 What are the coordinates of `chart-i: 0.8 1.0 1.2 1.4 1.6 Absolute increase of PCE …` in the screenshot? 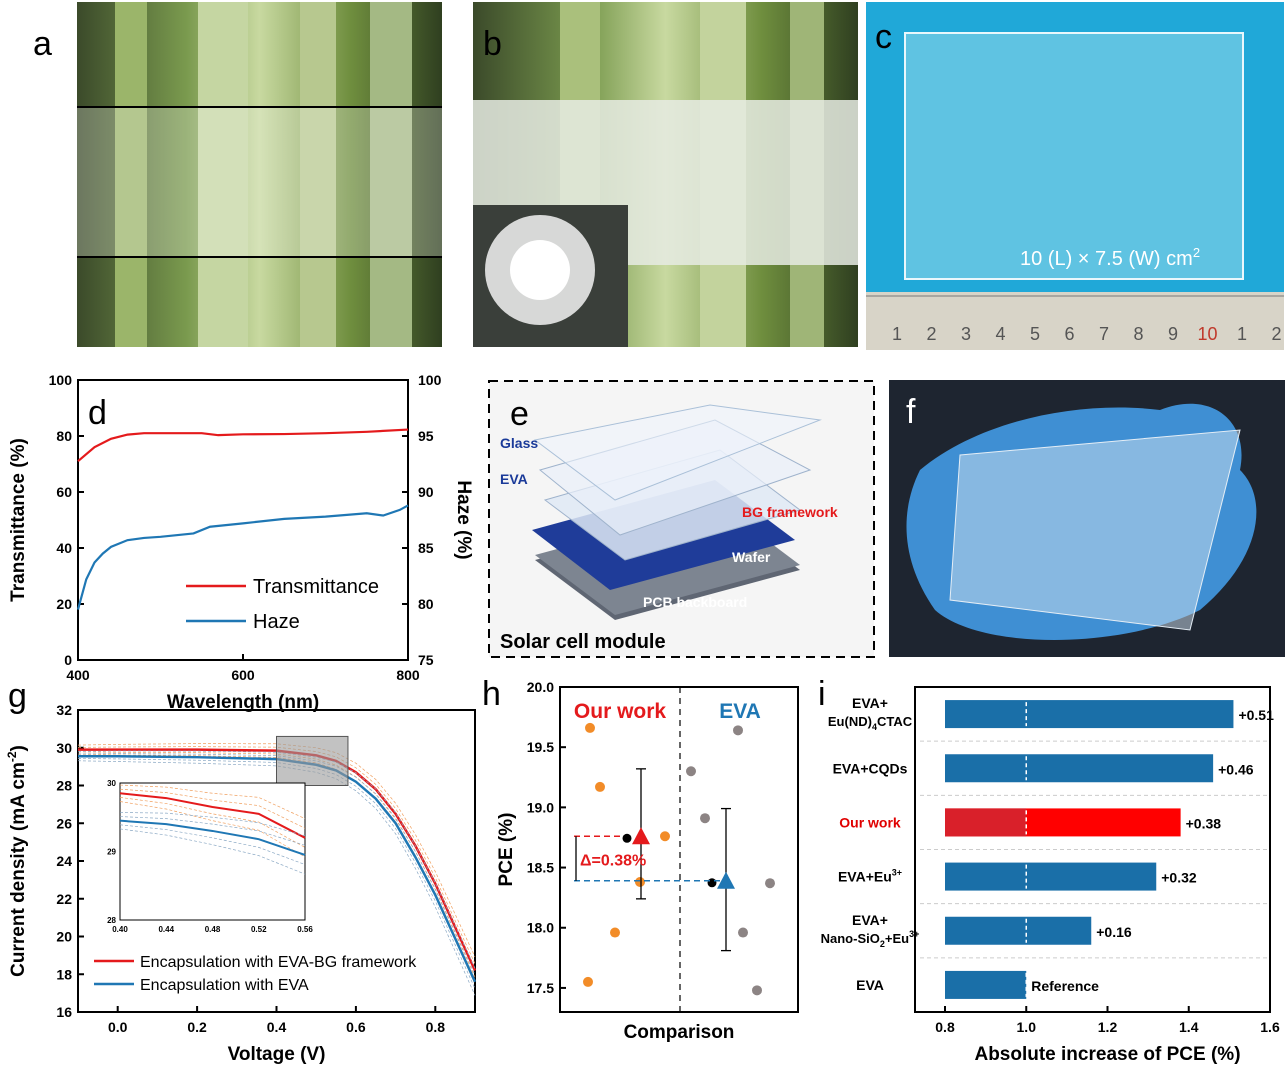 It's located at (1049, 870).